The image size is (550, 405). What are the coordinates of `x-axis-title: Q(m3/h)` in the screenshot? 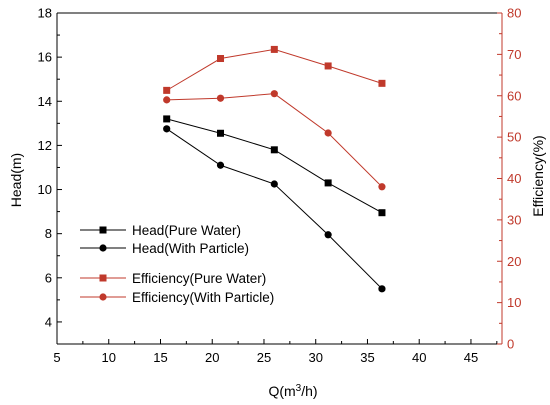 It's located at (292, 391).